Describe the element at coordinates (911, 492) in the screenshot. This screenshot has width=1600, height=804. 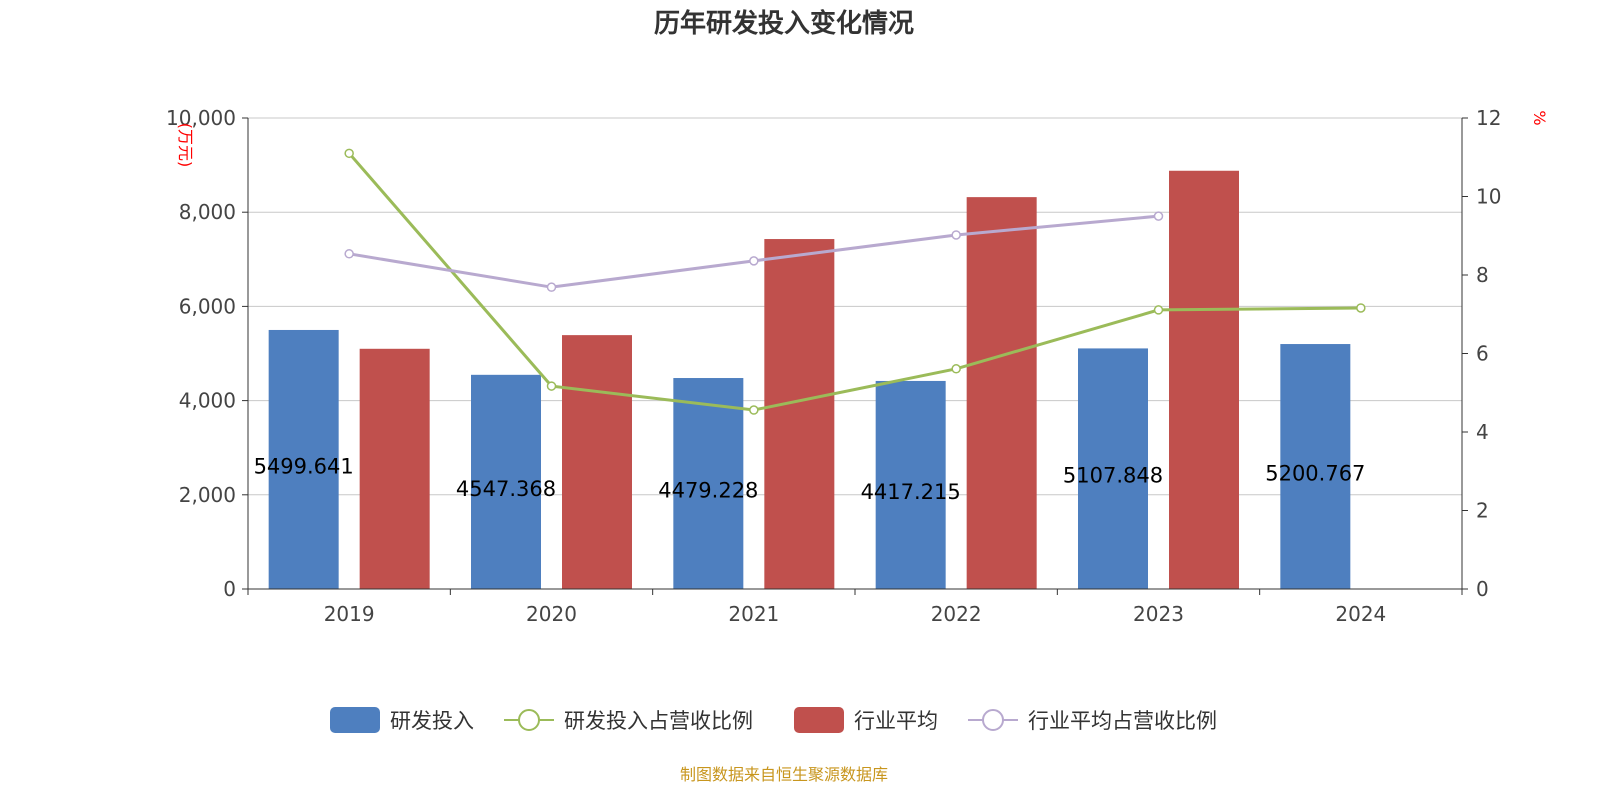
I see `bar-data-label: 4417.215` at that location.